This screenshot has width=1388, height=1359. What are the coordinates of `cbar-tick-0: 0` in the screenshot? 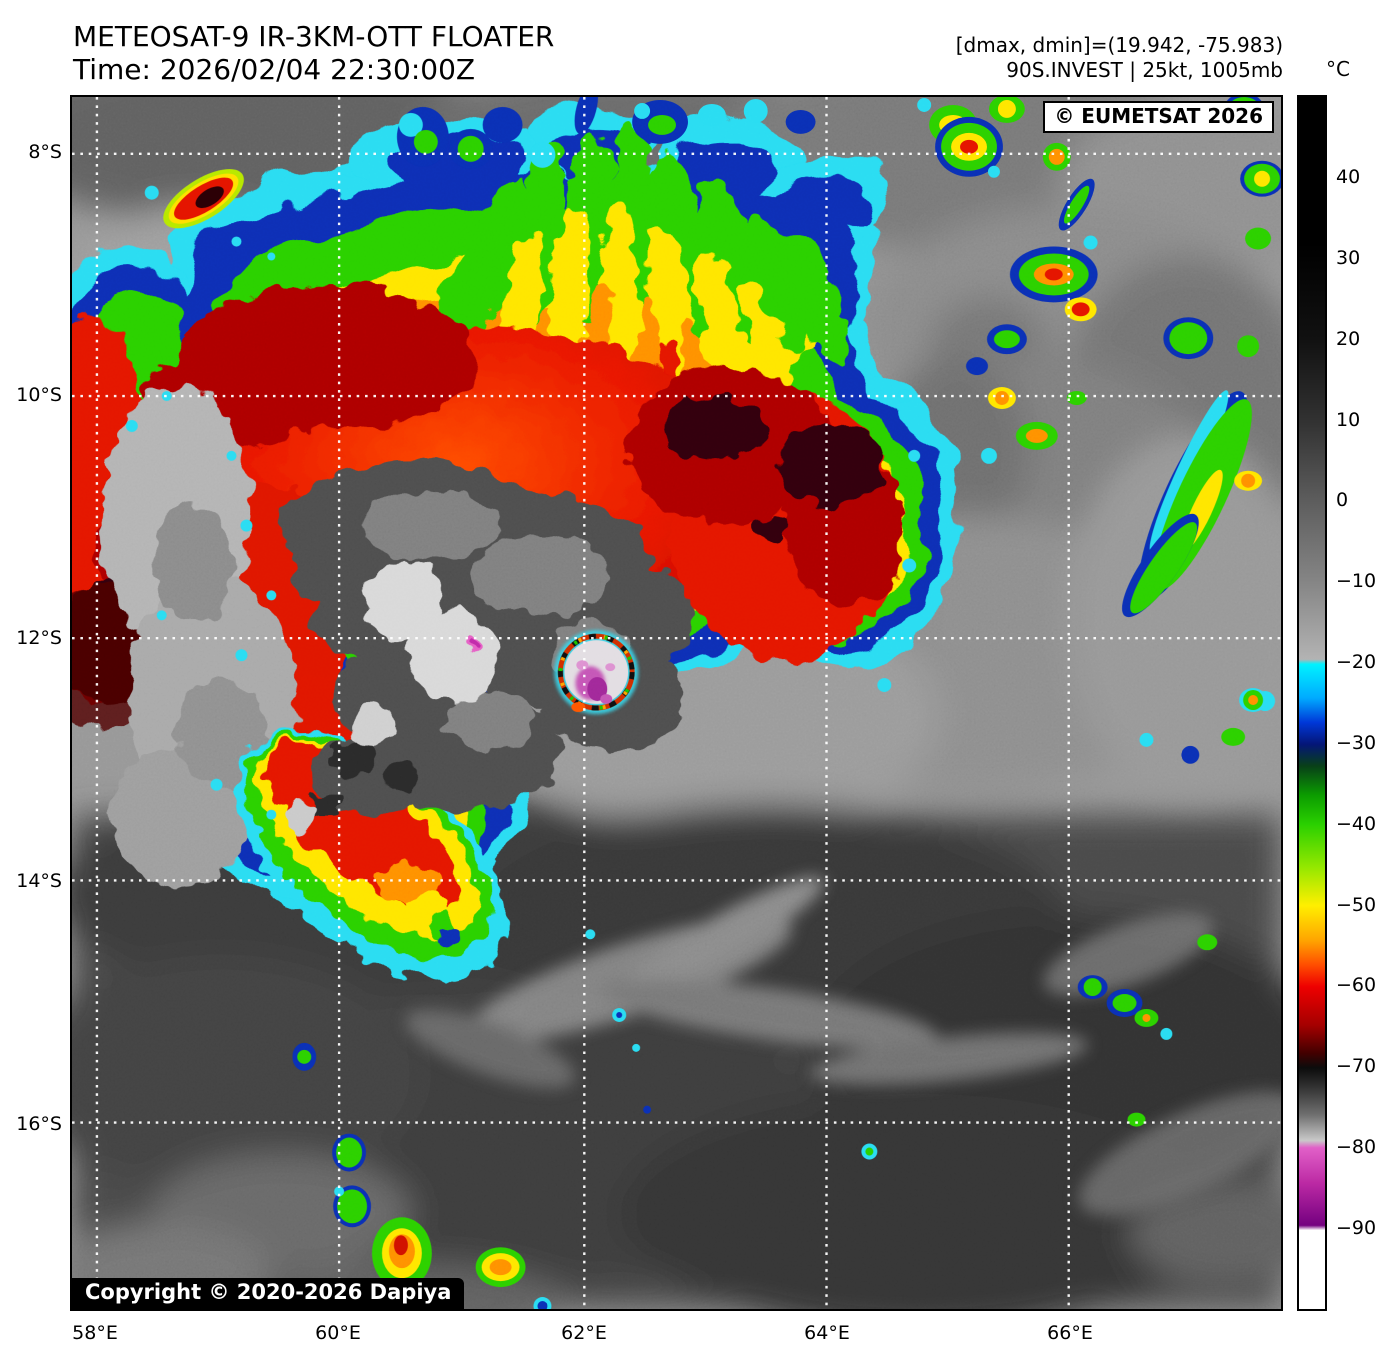 It's located at (1342, 500).